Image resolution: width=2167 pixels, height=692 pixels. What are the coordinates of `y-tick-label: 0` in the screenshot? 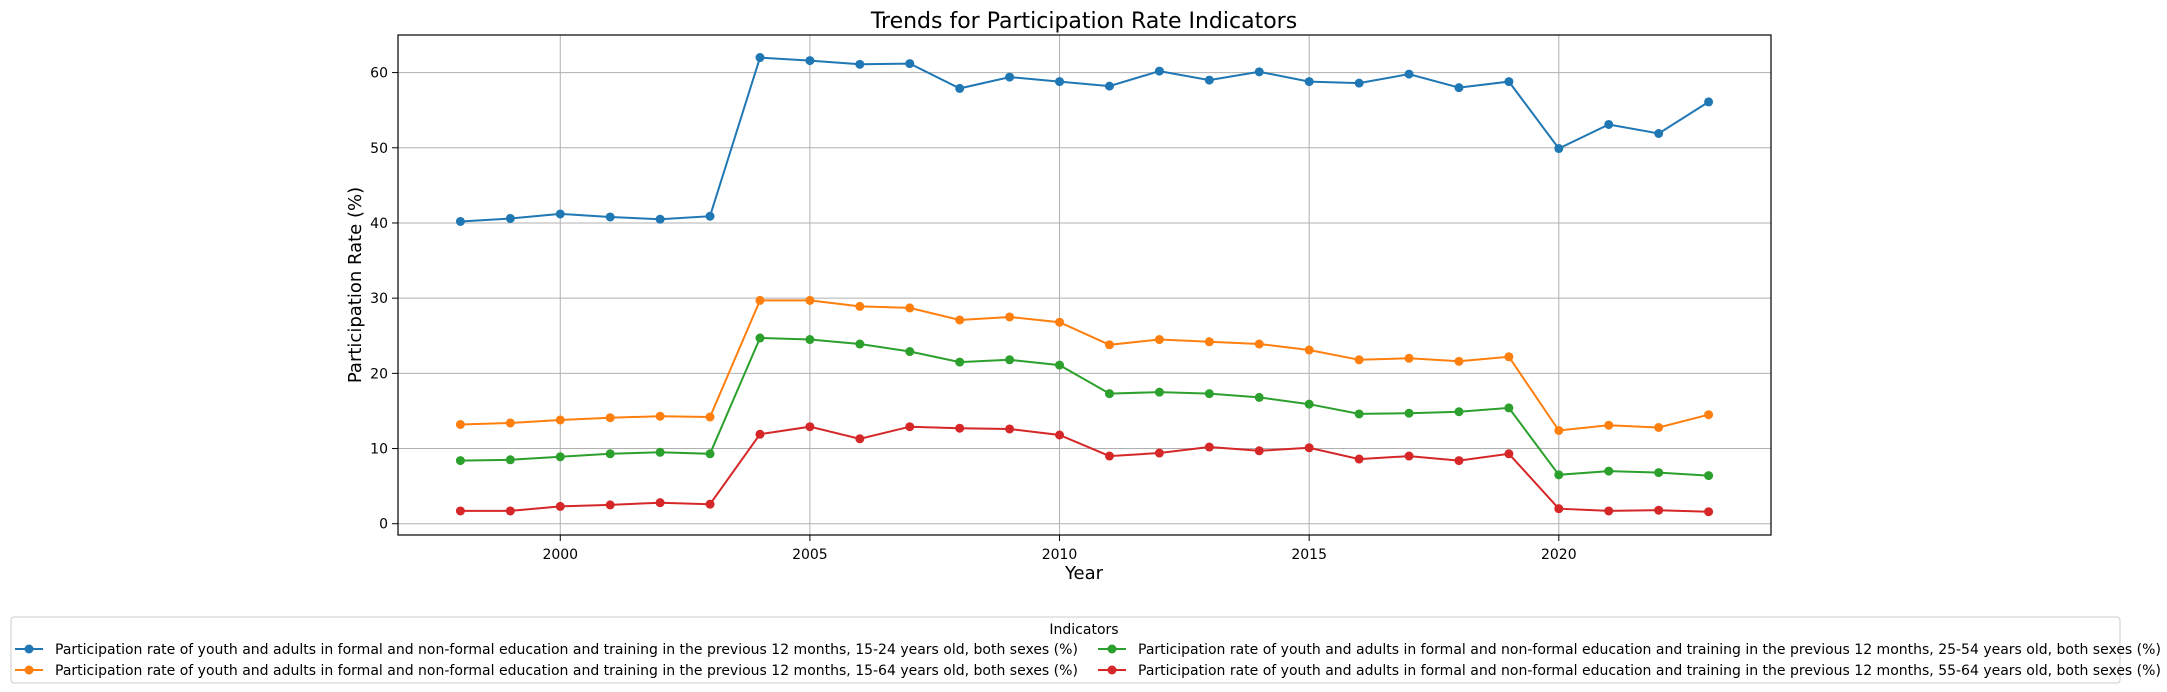 It's located at (383, 525).